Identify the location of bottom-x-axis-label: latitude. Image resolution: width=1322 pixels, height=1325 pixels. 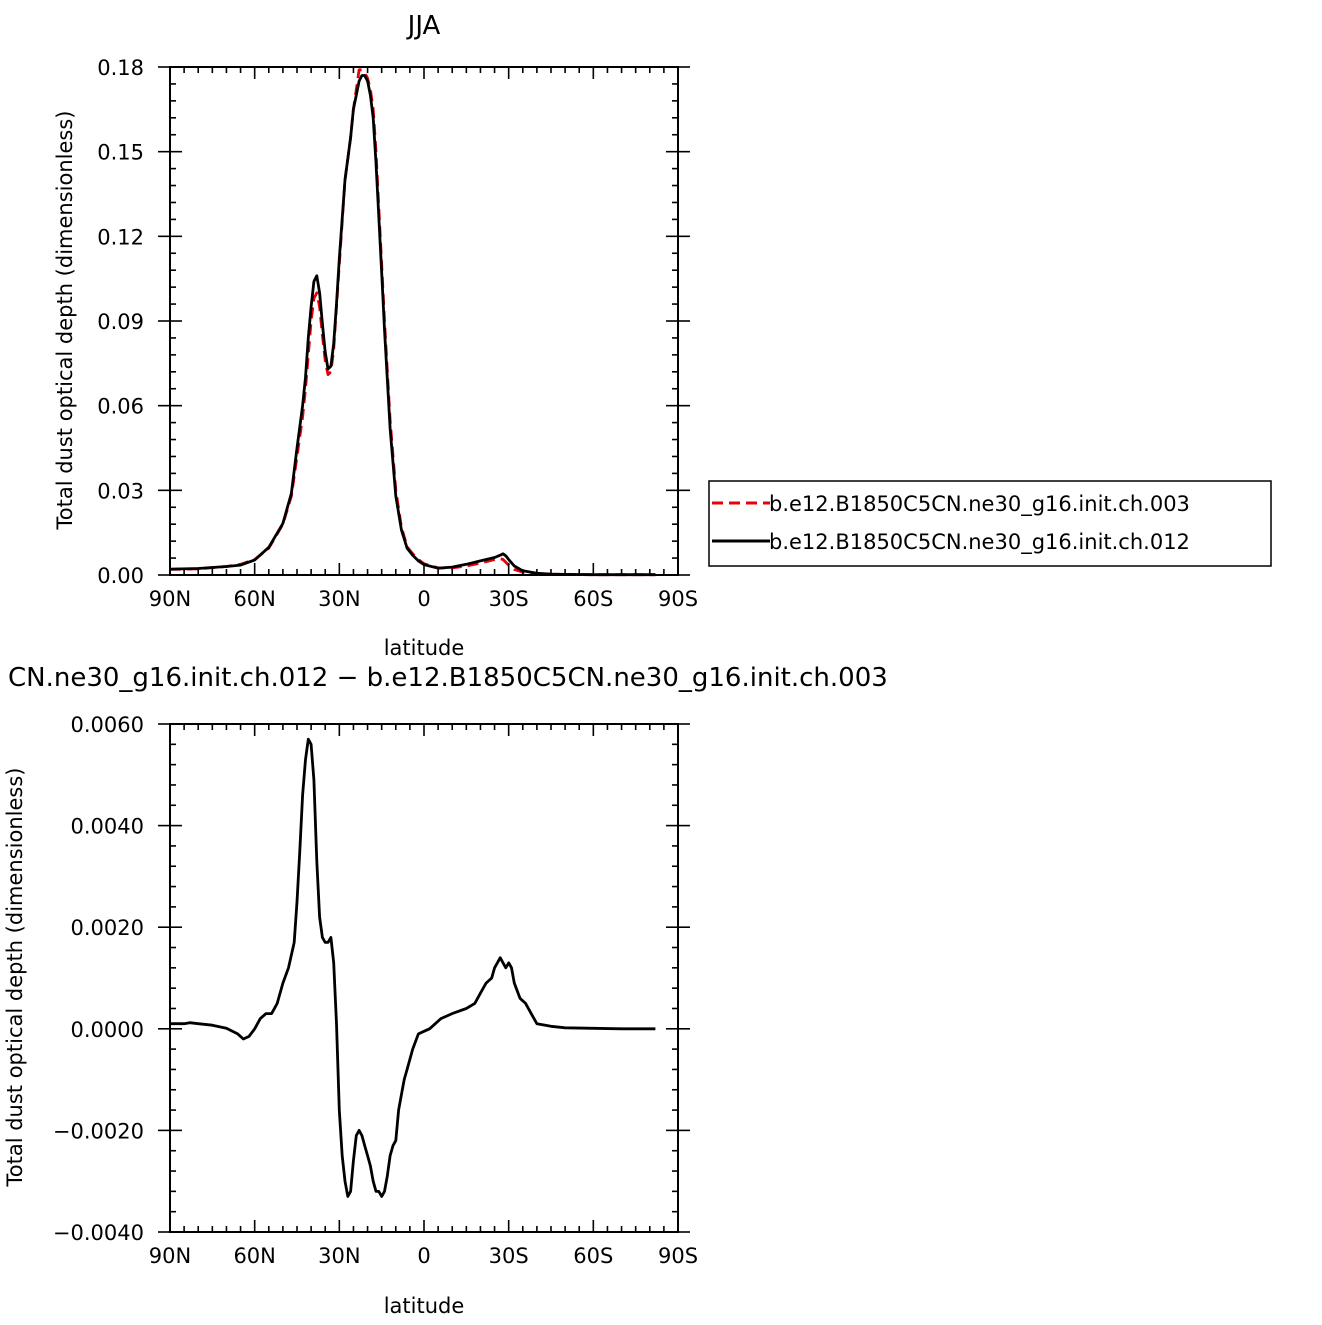
(424, 1306).